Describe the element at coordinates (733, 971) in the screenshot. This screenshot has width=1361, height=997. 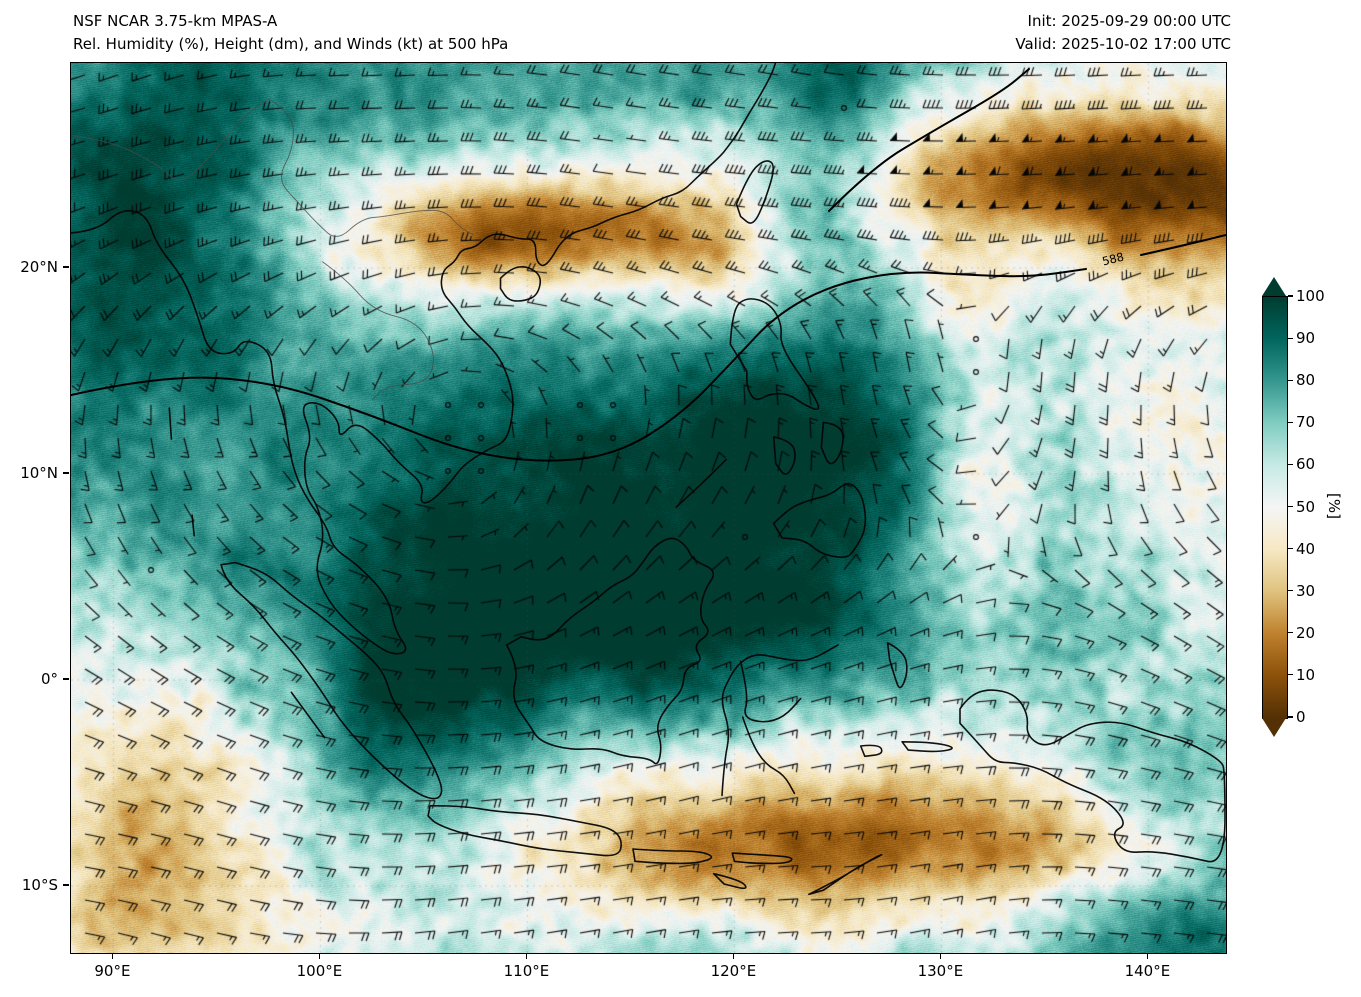
I see `x-tick-label: 120°E` at that location.